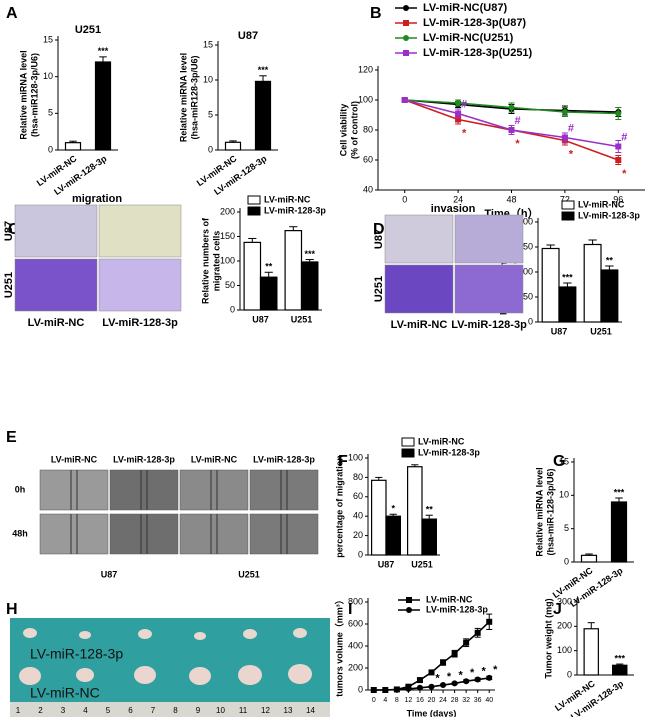 This screenshot has width=660, height=722. What do you see at coordinates (216, 261) in the screenshot?
I see `y-axis-label: migrated cells` at bounding box center [216, 261].